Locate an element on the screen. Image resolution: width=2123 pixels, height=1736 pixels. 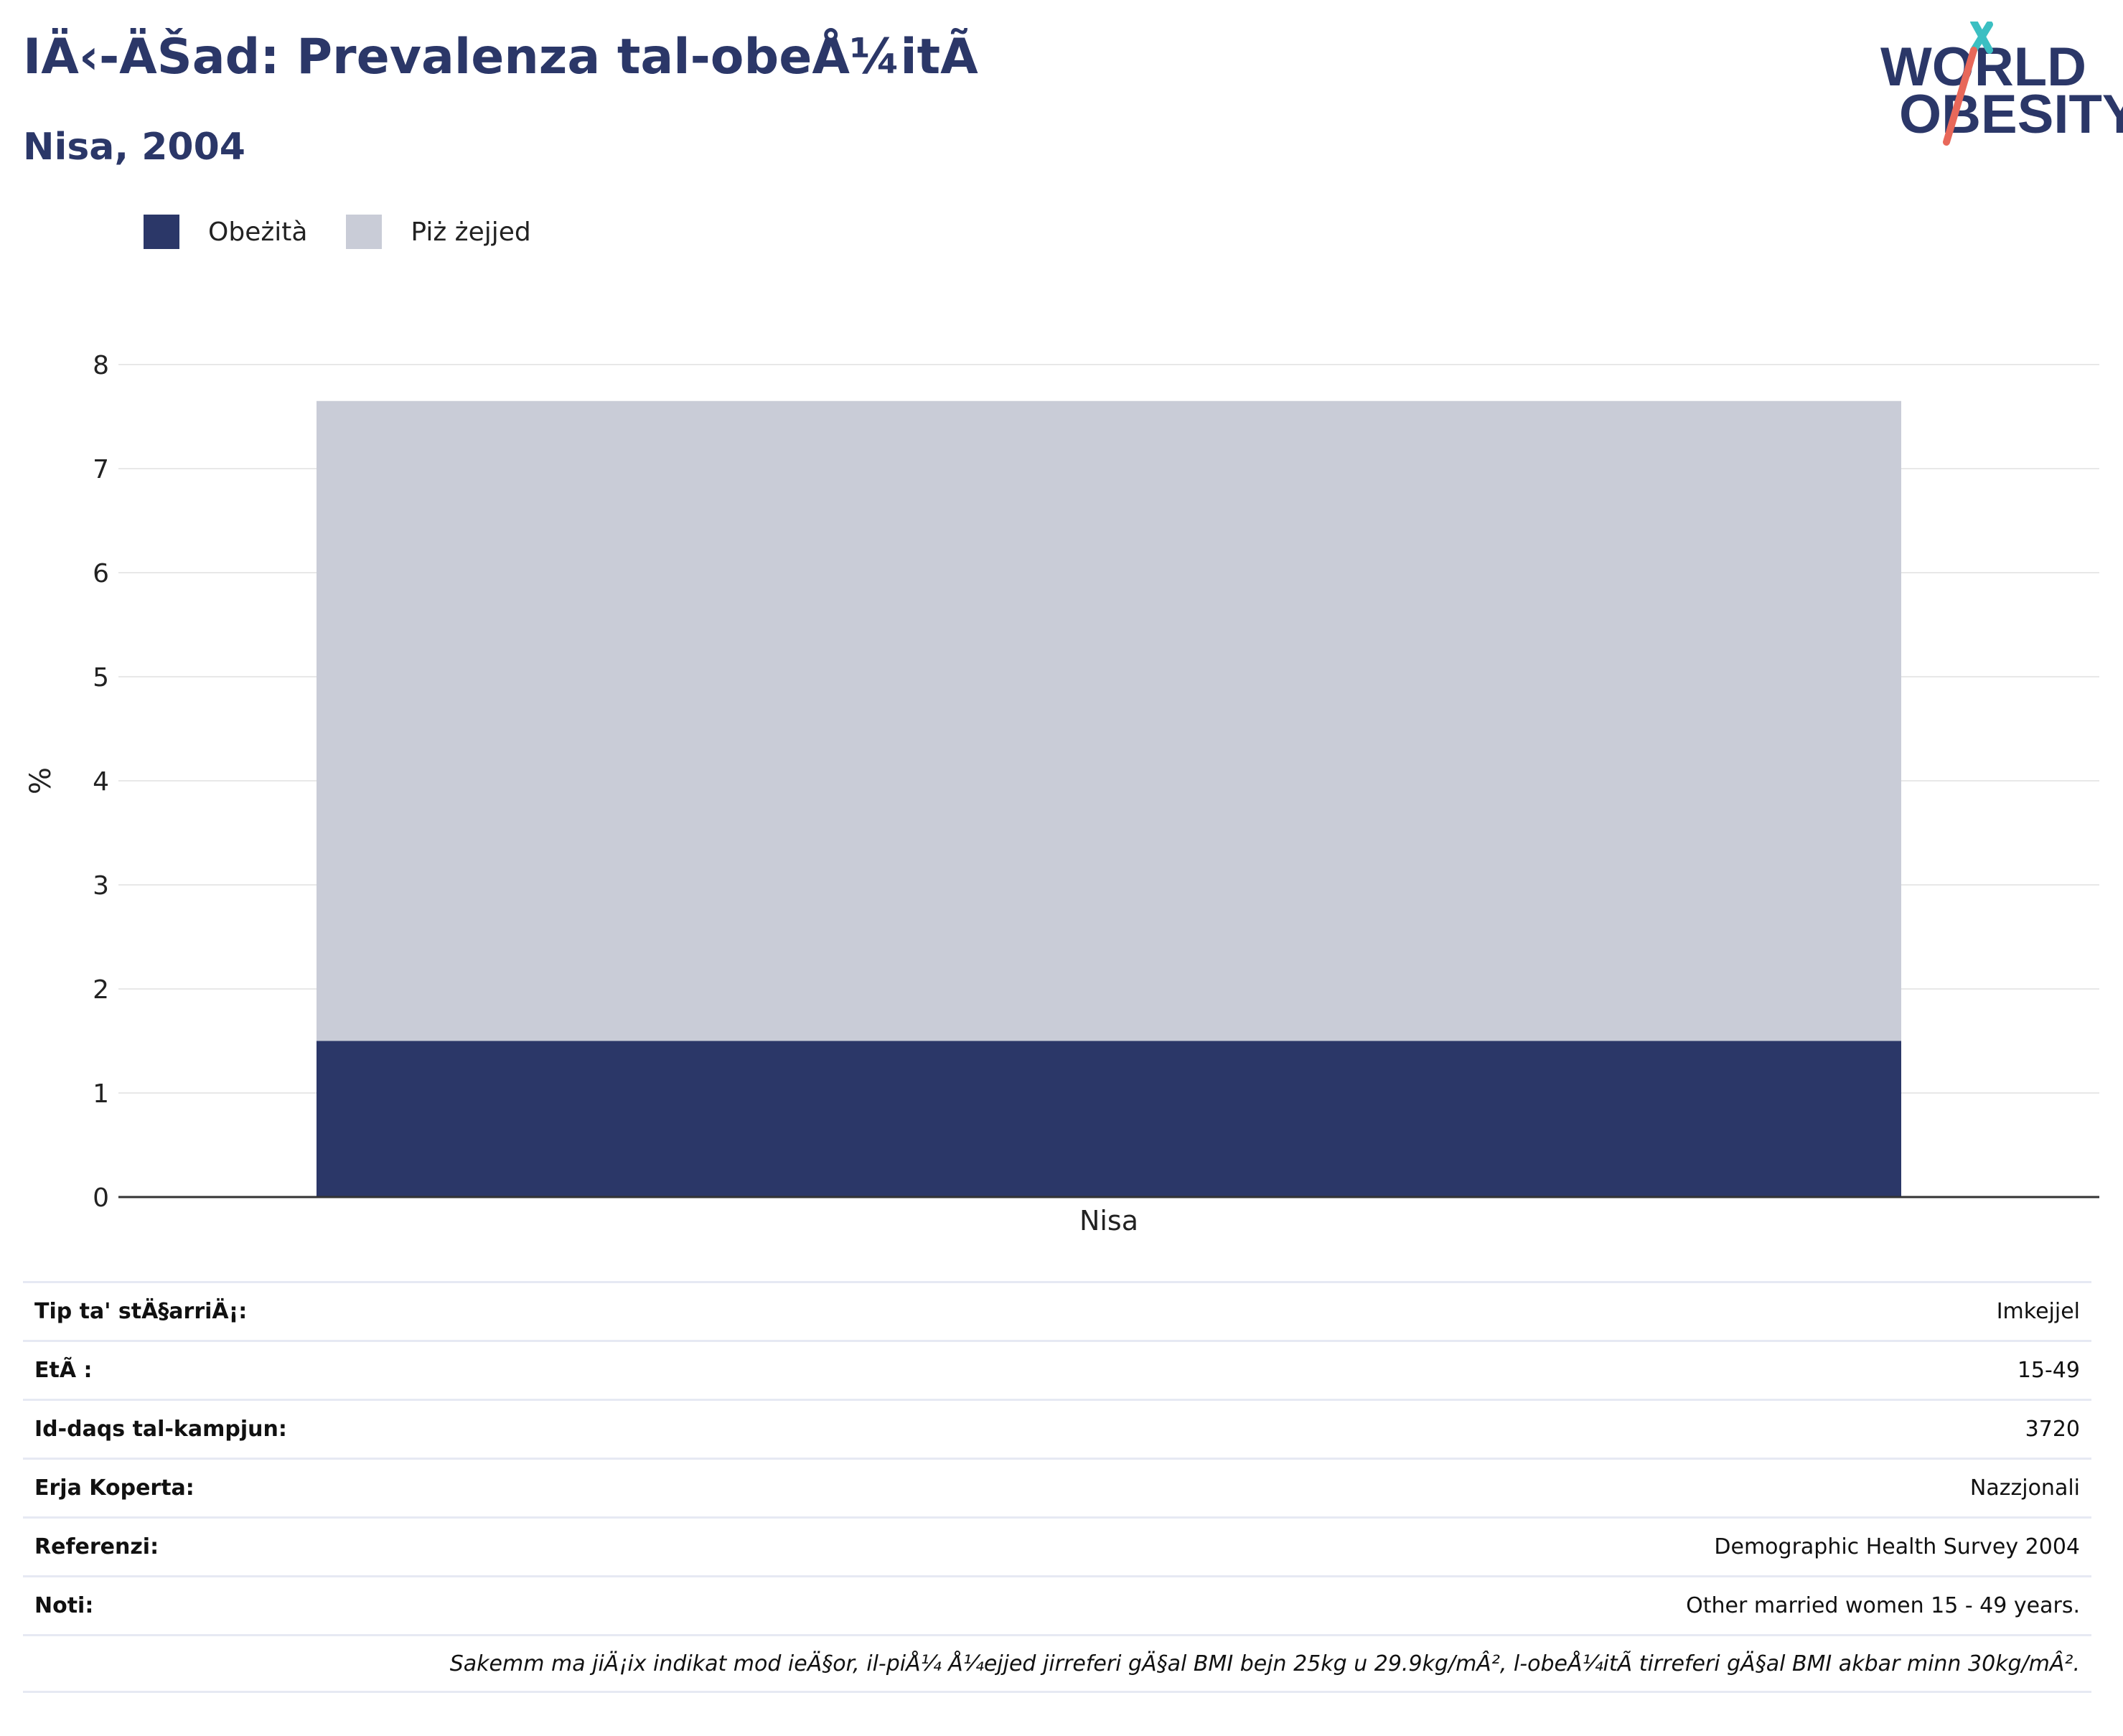
logo-slash-icon is located at coordinates (1968, 84).